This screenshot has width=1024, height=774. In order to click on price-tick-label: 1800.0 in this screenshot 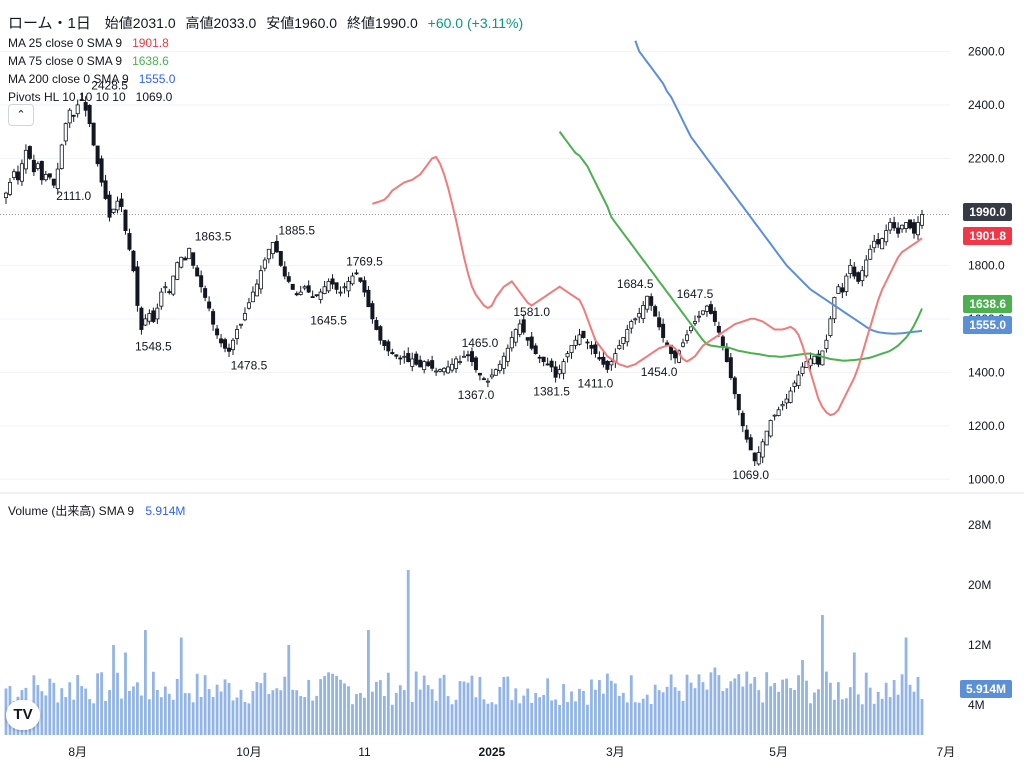, I will do `click(986, 265)`.